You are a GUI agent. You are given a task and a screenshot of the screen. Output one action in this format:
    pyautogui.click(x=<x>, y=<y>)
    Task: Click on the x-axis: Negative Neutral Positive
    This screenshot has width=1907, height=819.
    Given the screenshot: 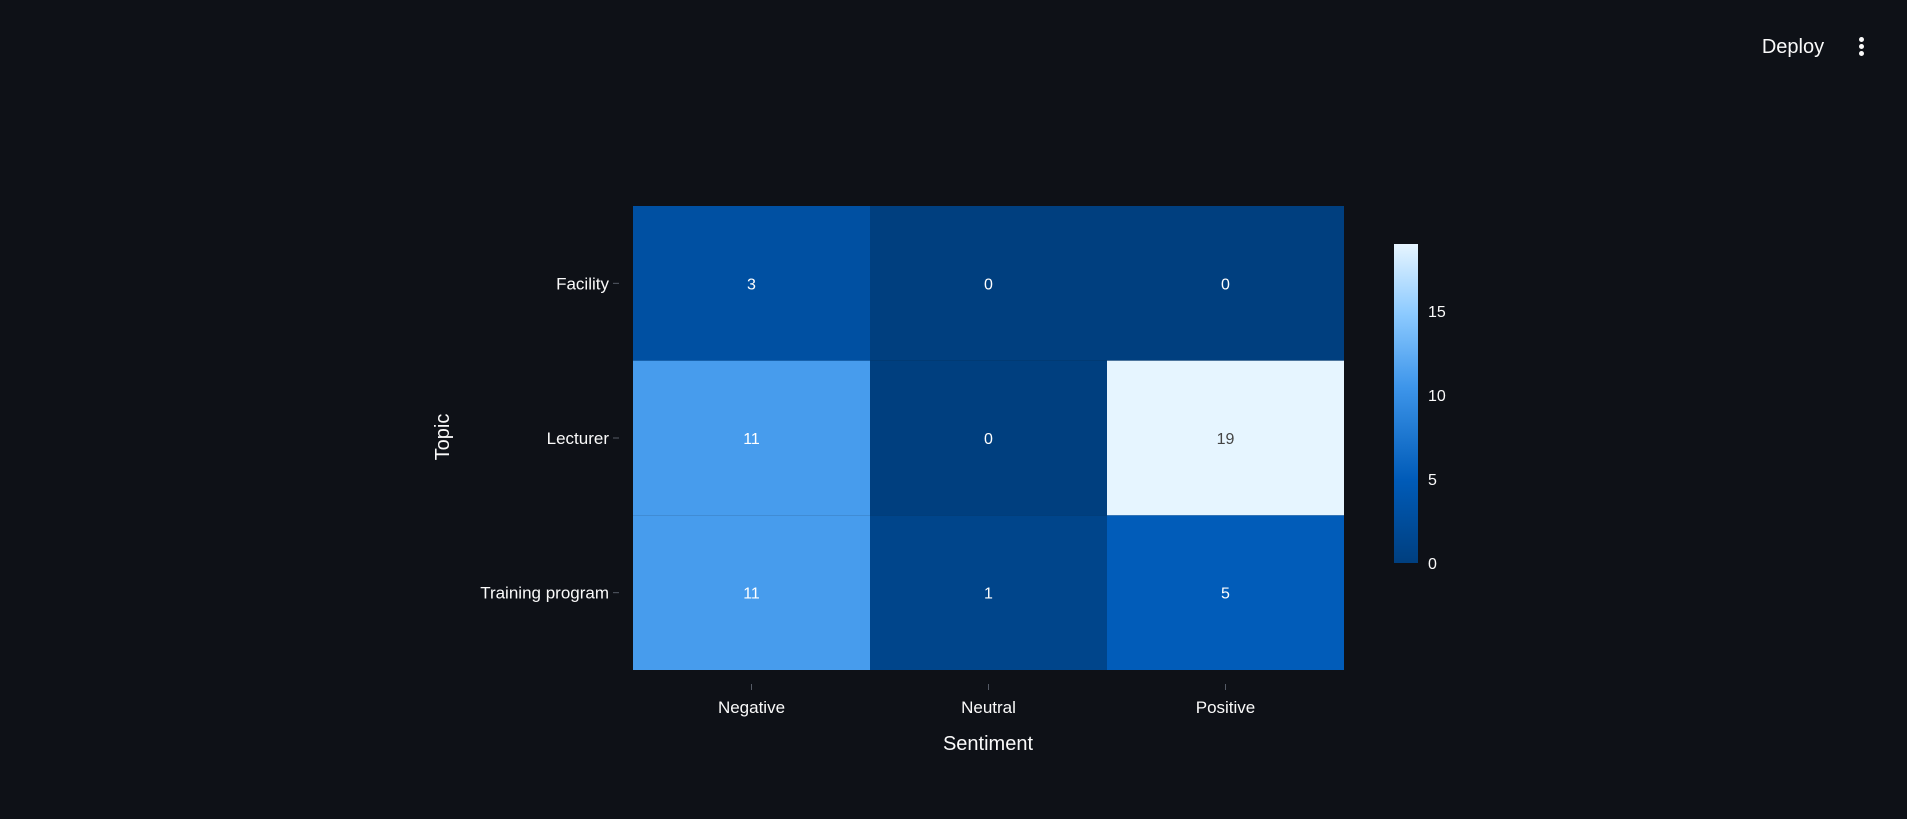 What is the action you would take?
    pyautogui.click(x=986, y=700)
    